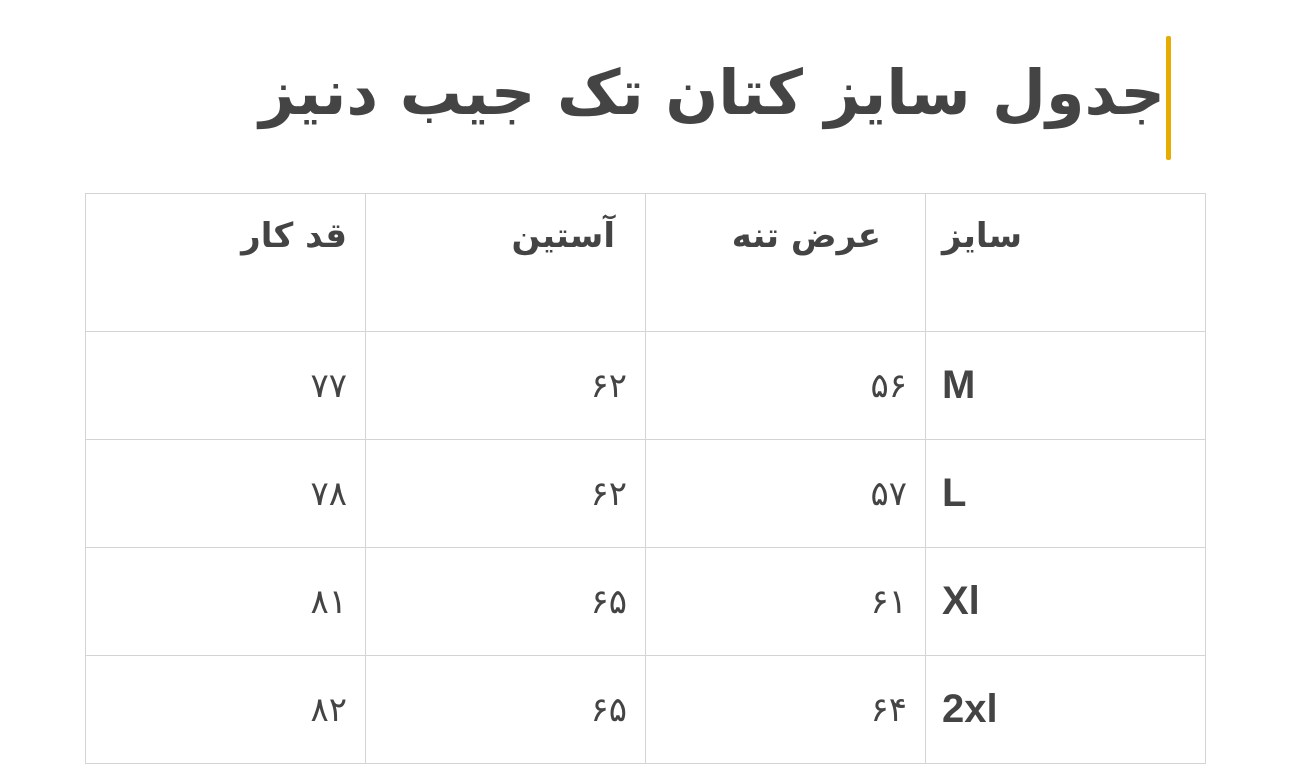  Describe the element at coordinates (1065, 601) in the screenshot. I see `cell-size: Xl` at that location.